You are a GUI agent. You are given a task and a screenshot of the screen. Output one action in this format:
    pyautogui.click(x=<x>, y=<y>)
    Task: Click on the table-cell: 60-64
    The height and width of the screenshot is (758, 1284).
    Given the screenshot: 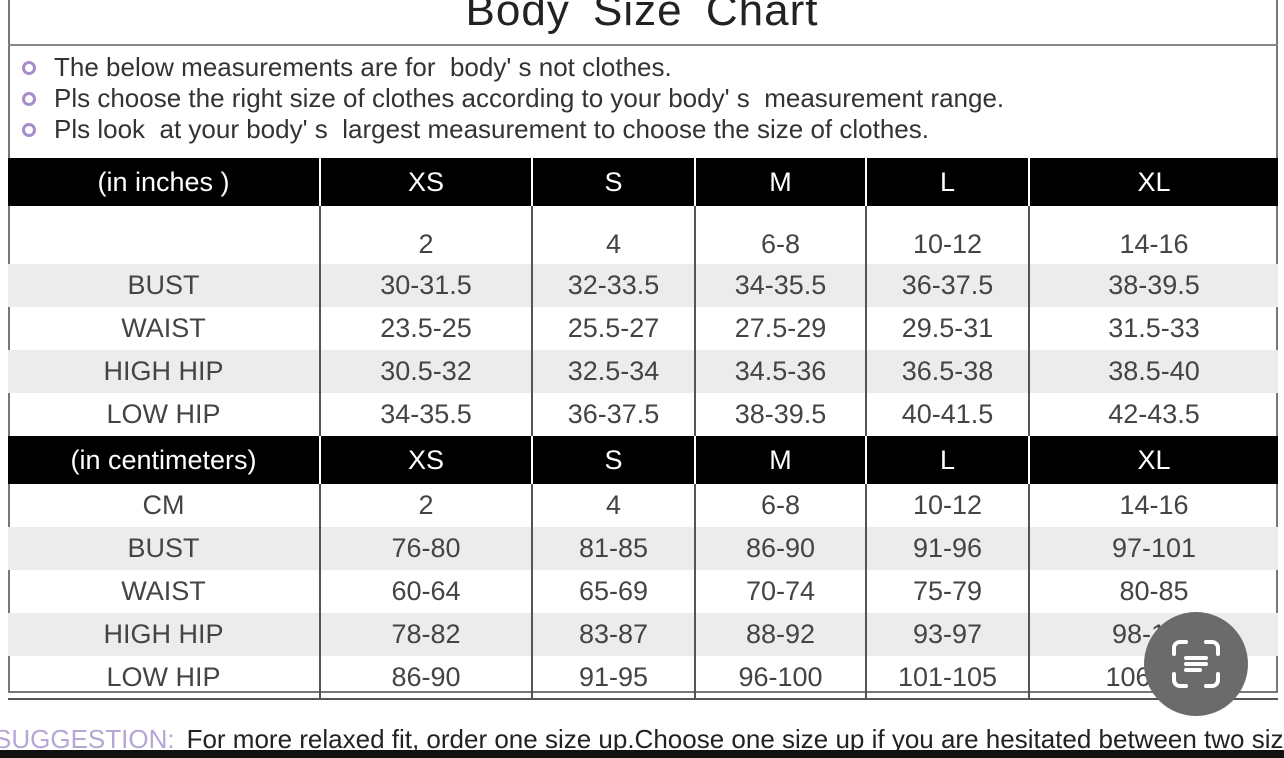 What is the action you would take?
    pyautogui.click(x=425, y=591)
    